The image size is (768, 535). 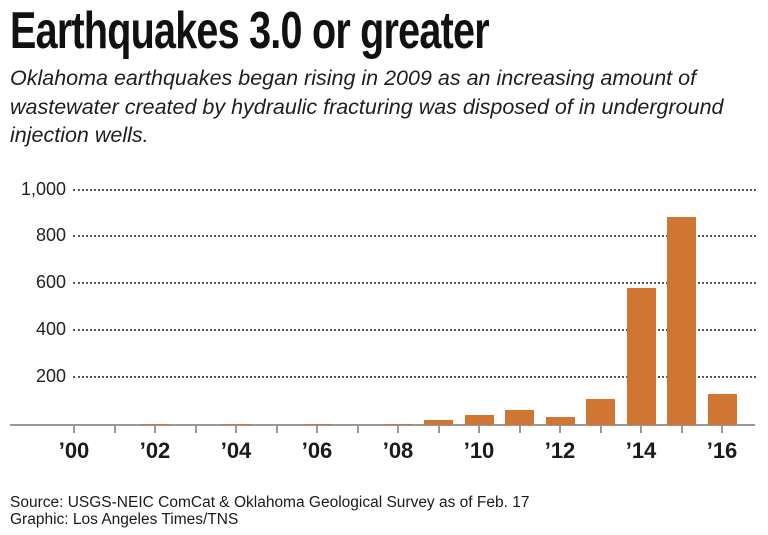 I want to click on bar-2011, so click(x=519, y=417).